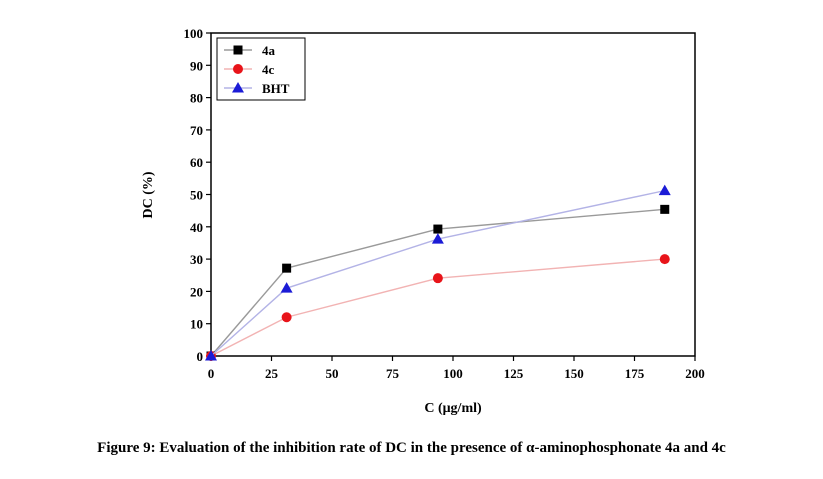 The width and height of the screenshot is (823, 479). What do you see at coordinates (196, 324) in the screenshot?
I see `y-tick-label: 10` at bounding box center [196, 324].